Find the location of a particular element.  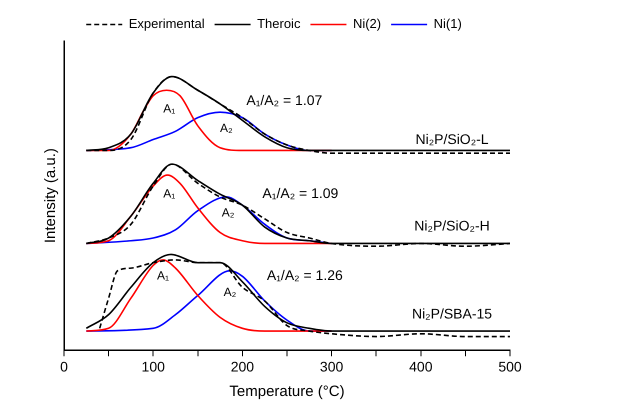

x-tick-label: 300 is located at coordinates (332, 366).